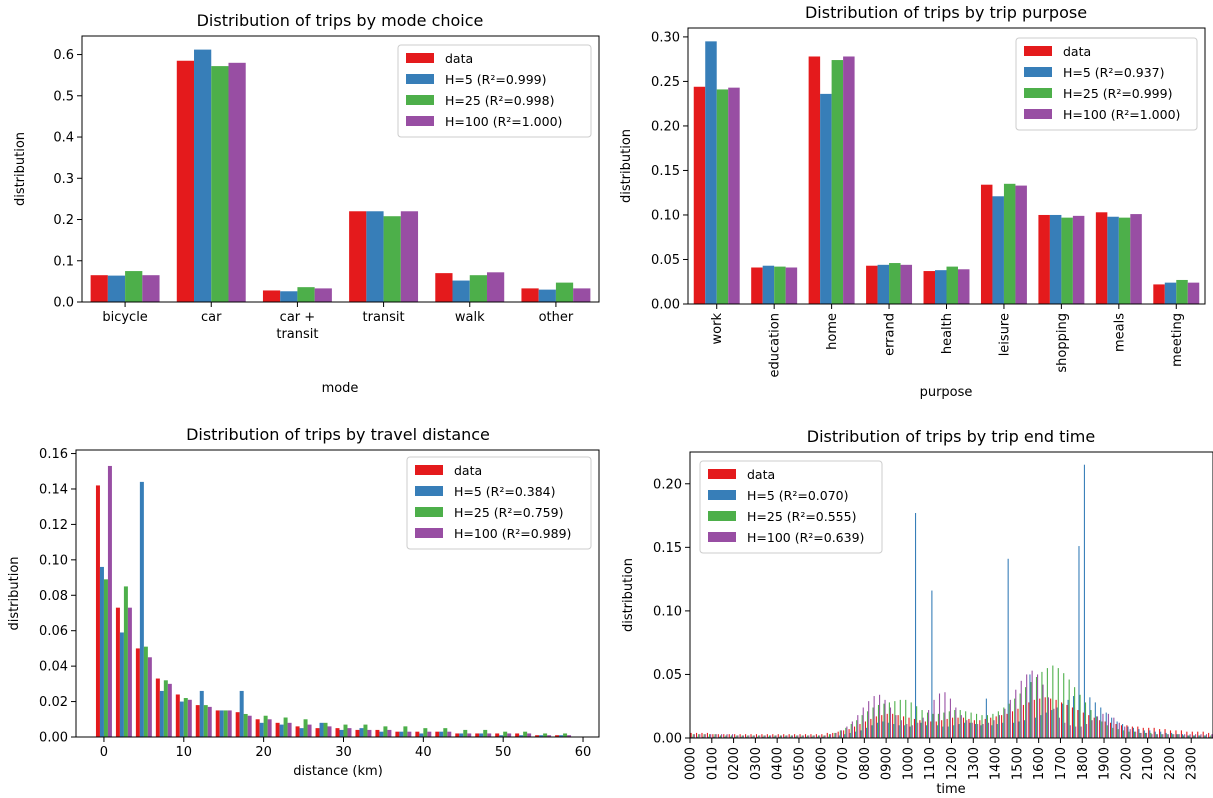  I want to click on x-tick-label: 20, so click(263, 752).